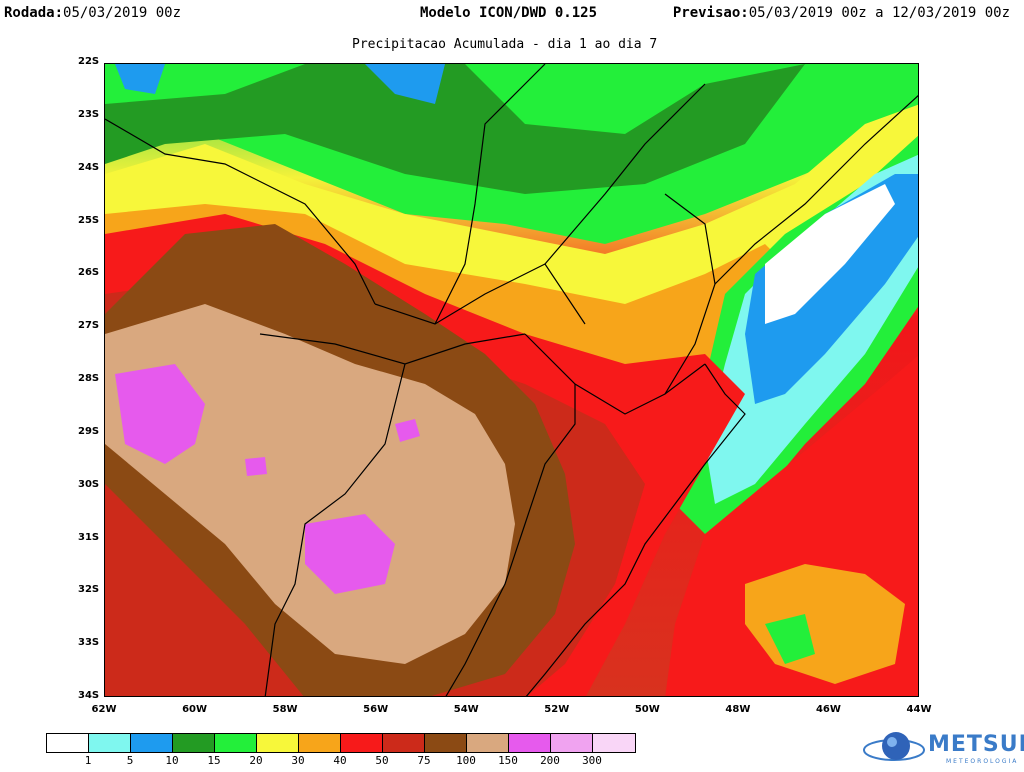  I want to click on forecast-value: 05/03/2019 00z a 12/03/2019 00z, so click(879, 13).